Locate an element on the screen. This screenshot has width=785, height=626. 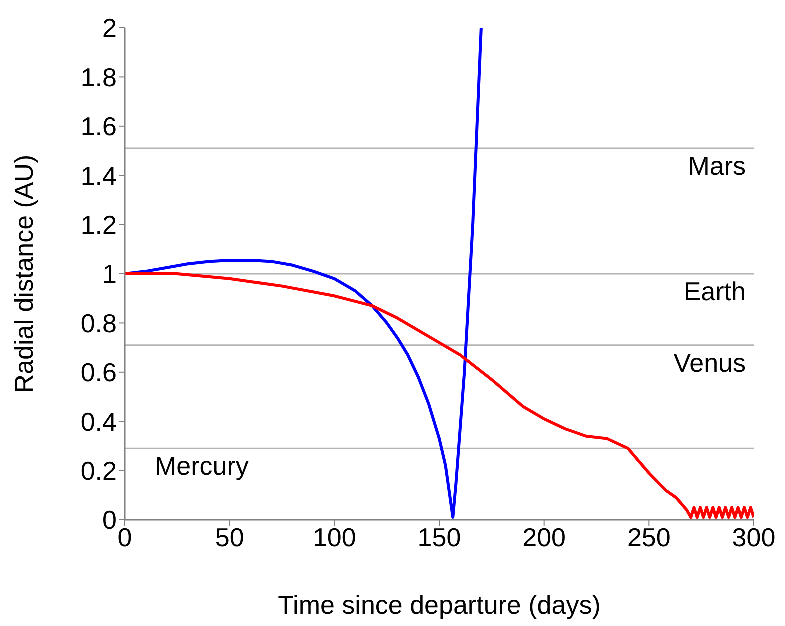
y-axis-title: Radial distance (AU) is located at coordinates (24, 274).